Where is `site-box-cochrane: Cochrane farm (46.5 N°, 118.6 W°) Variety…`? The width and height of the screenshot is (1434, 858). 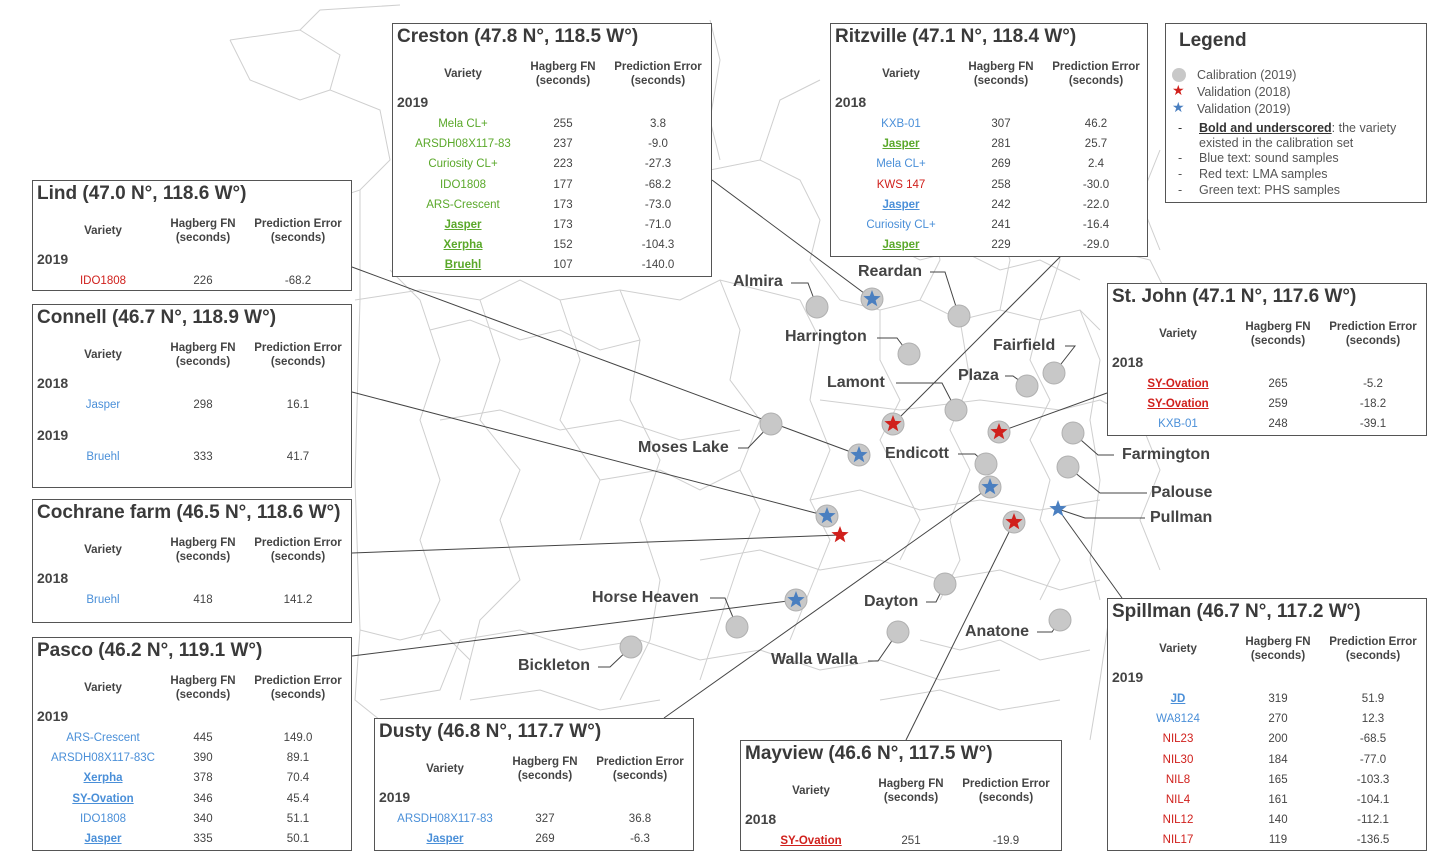
site-box-cochrane: Cochrane farm (46.5 N°, 118.6 W°) Variety… is located at coordinates (192, 561).